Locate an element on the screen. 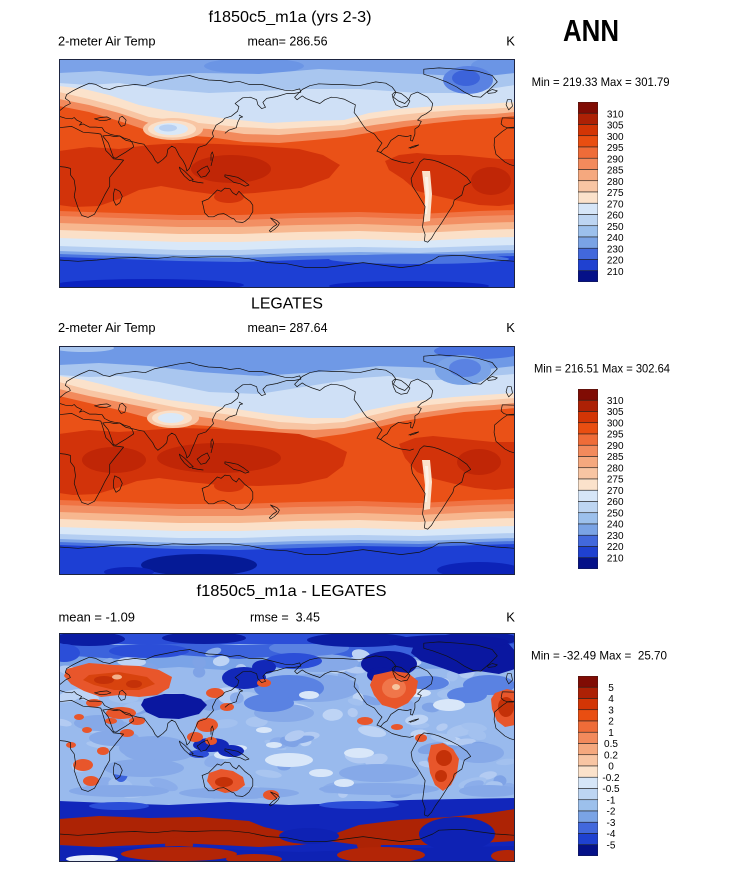 This screenshot has height=872, width=733. svg-text: 5 is located at coordinates (611, 688).